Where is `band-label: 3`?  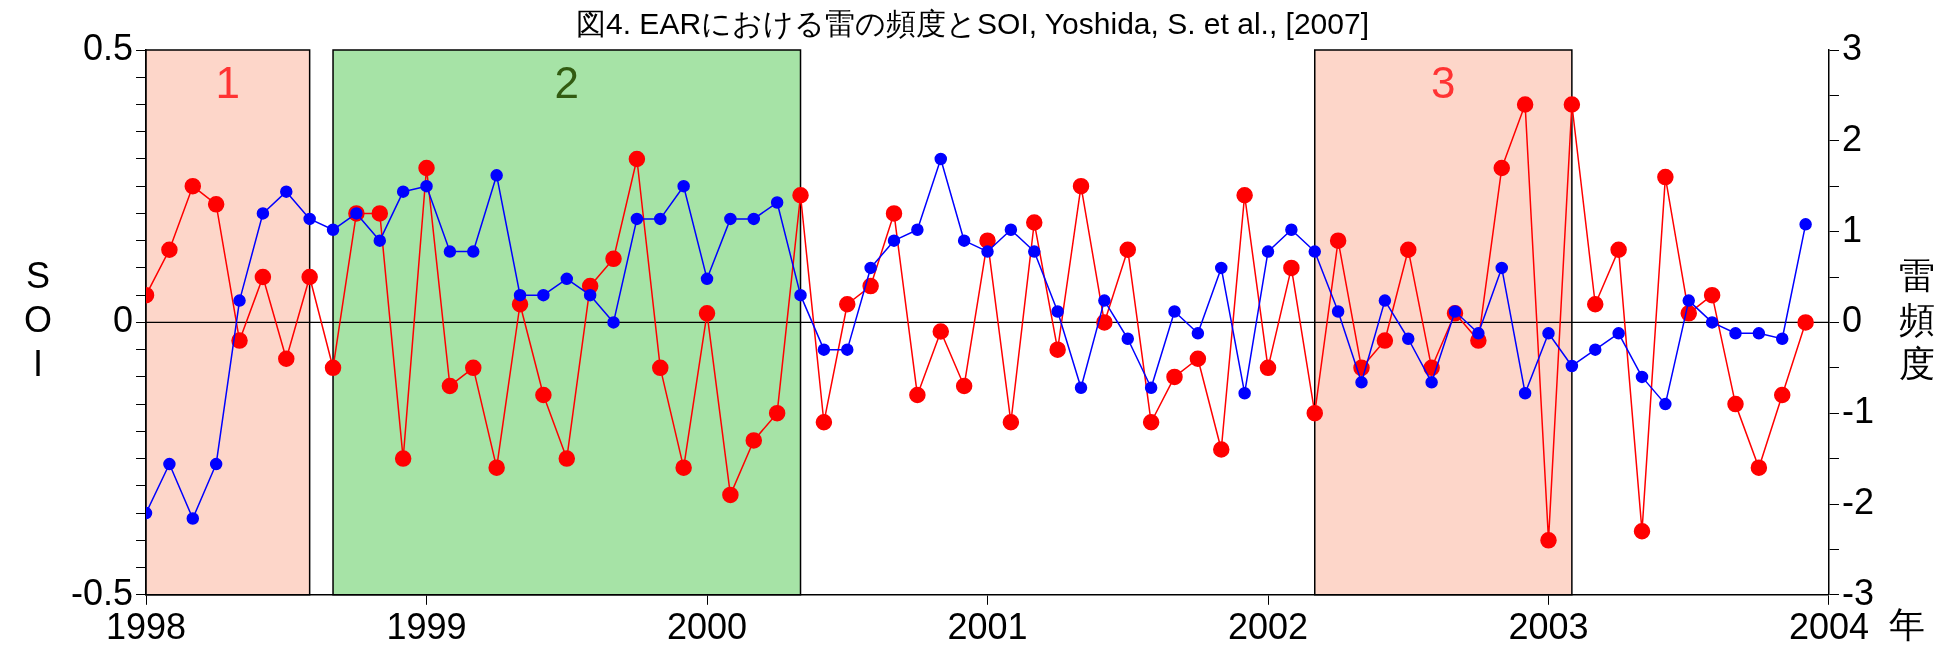
band-label: 3 is located at coordinates (1443, 83).